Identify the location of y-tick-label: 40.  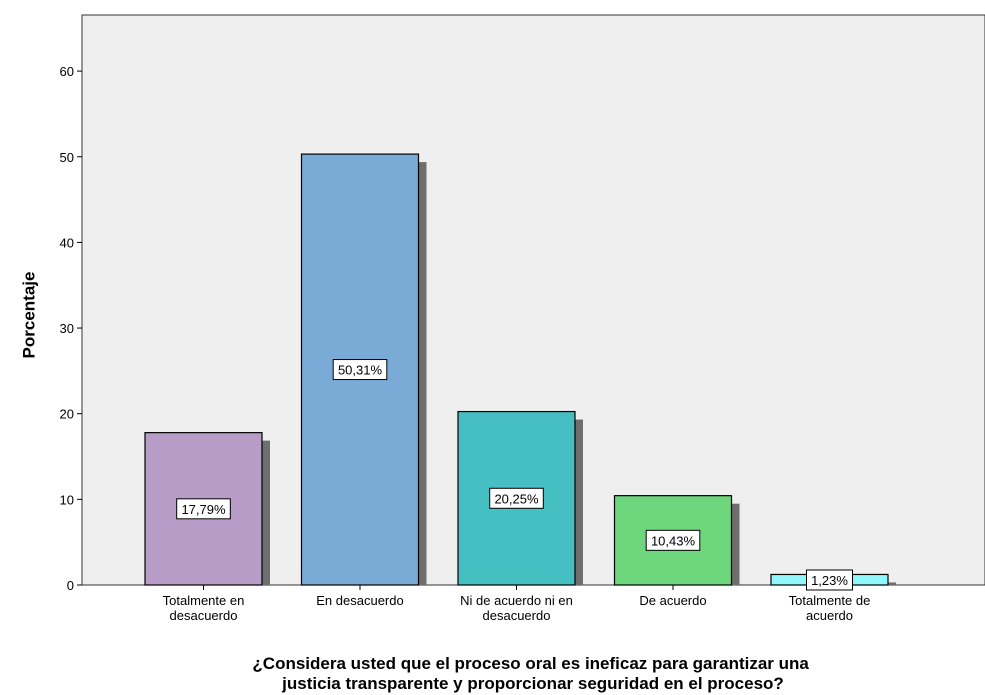
(67, 242).